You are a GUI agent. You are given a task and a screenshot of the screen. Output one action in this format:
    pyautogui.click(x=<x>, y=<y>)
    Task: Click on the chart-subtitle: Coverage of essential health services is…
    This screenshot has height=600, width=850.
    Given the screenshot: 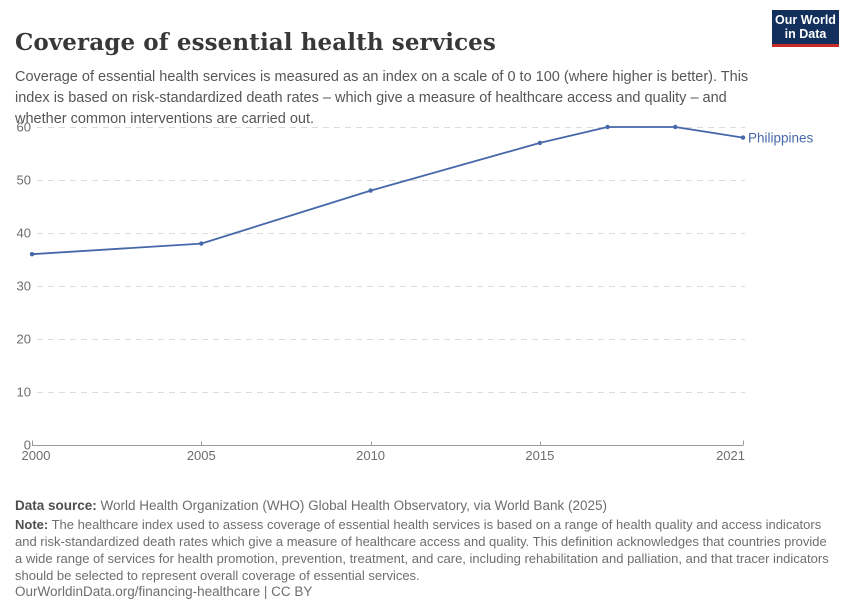 What is the action you would take?
    pyautogui.click(x=382, y=97)
    